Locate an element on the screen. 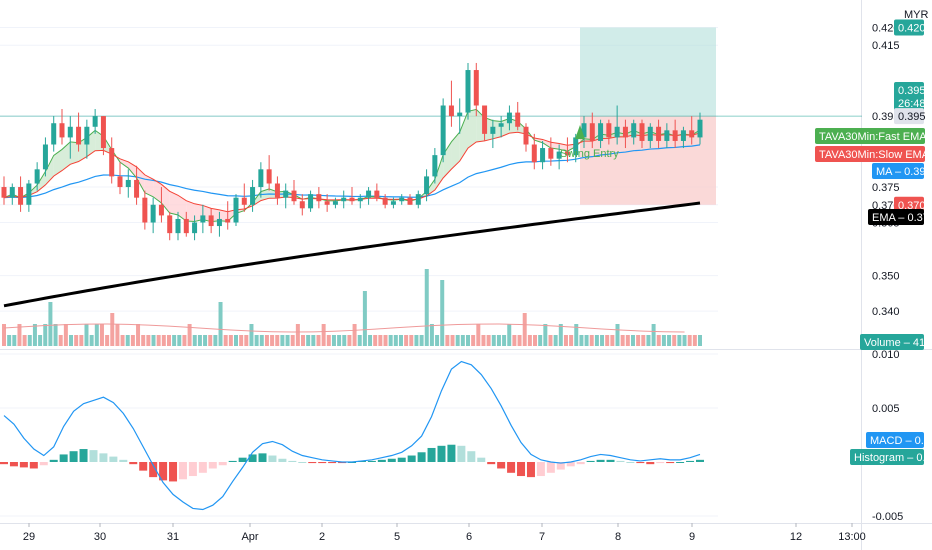 The height and width of the screenshot is (550, 932). macd-tag-bg is located at coordinates (895, 440).